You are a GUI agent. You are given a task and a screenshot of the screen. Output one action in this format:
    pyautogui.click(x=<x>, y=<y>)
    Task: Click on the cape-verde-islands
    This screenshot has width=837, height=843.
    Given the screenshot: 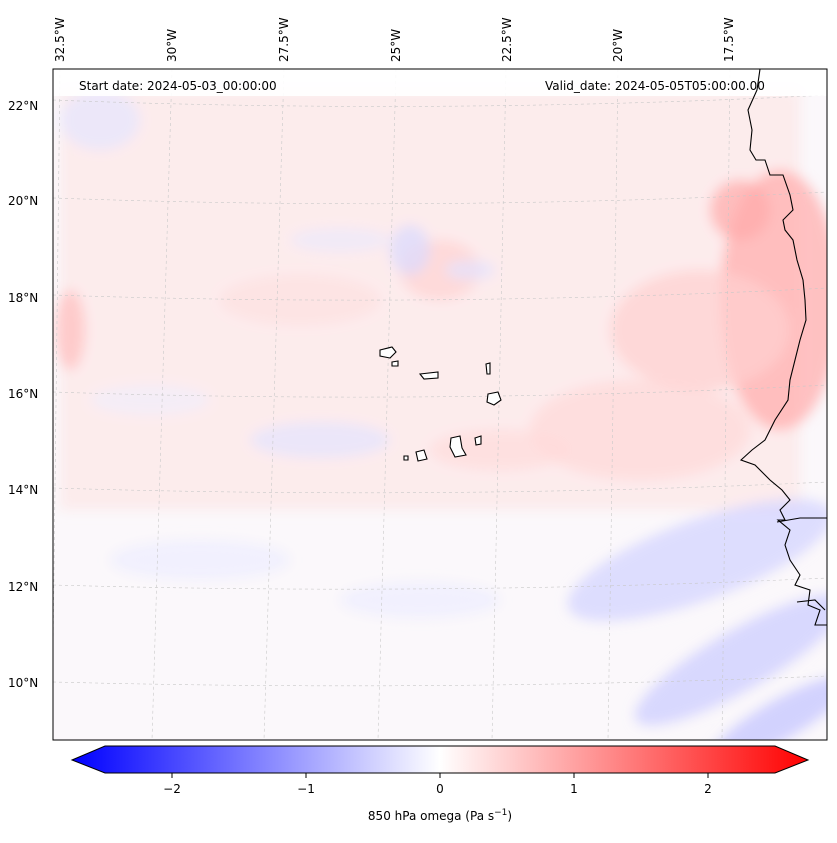 What is the action you would take?
    pyautogui.click(x=440, y=404)
    